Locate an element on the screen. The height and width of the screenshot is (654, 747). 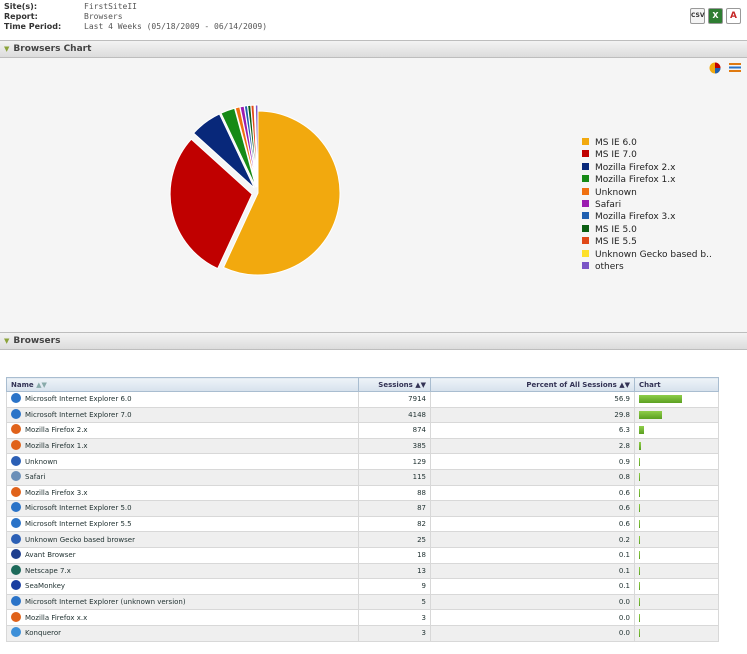
browsers-pie-chart is located at coordinates (255, 190).